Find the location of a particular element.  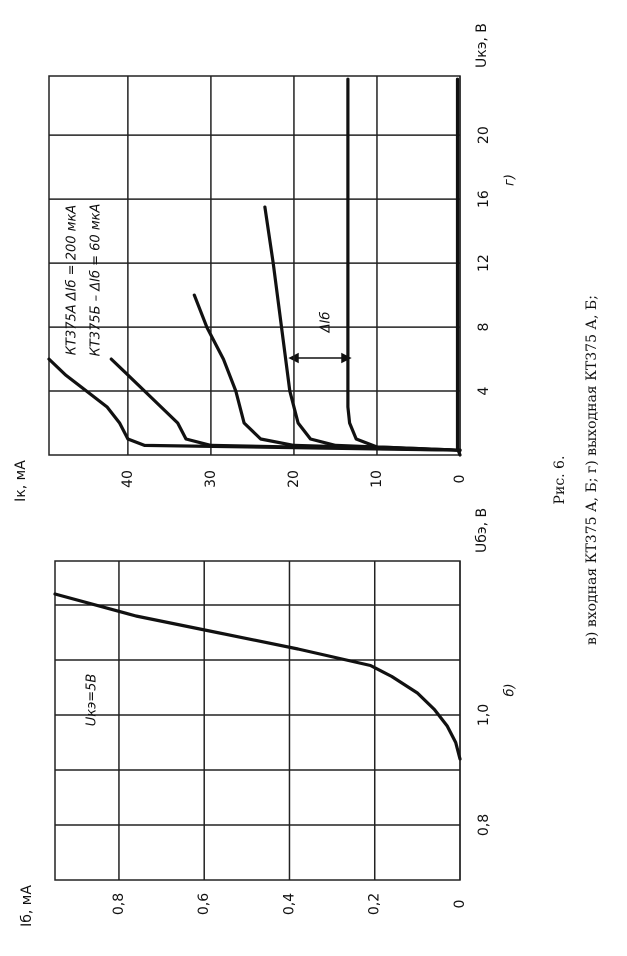

y-tick-label: 0,2 is located at coordinates (375, 904).